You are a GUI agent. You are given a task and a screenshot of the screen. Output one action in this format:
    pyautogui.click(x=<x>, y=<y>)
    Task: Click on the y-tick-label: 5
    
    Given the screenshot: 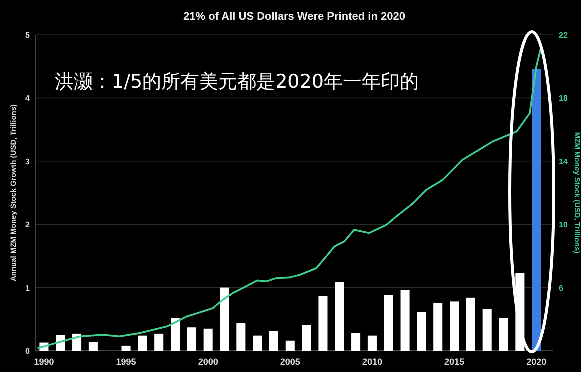 What is the action you would take?
    pyautogui.click(x=28, y=35)
    